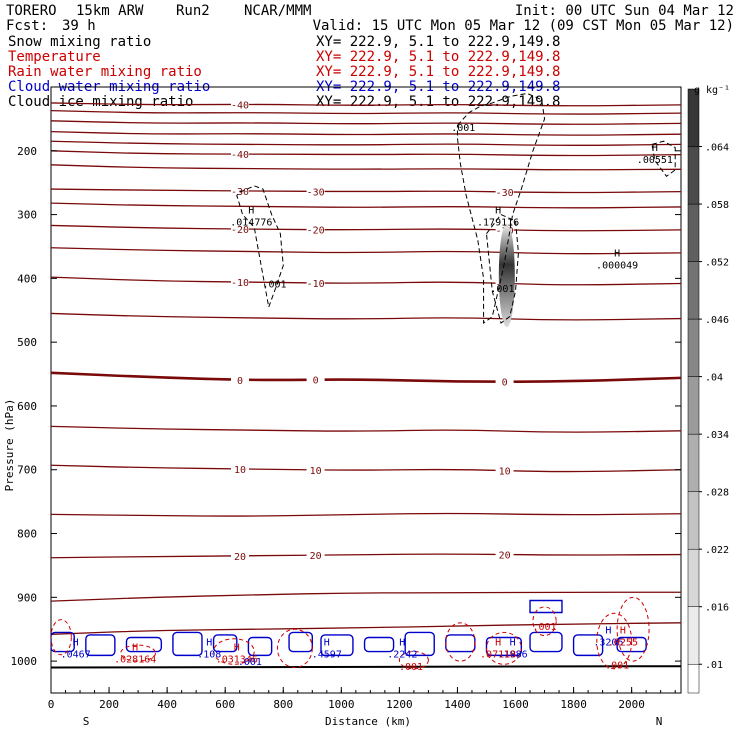 Image resolution: width=740 pixels, height=740 pixels. What do you see at coordinates (27, 342) in the screenshot?
I see `y-tick-label: 500` at bounding box center [27, 342].